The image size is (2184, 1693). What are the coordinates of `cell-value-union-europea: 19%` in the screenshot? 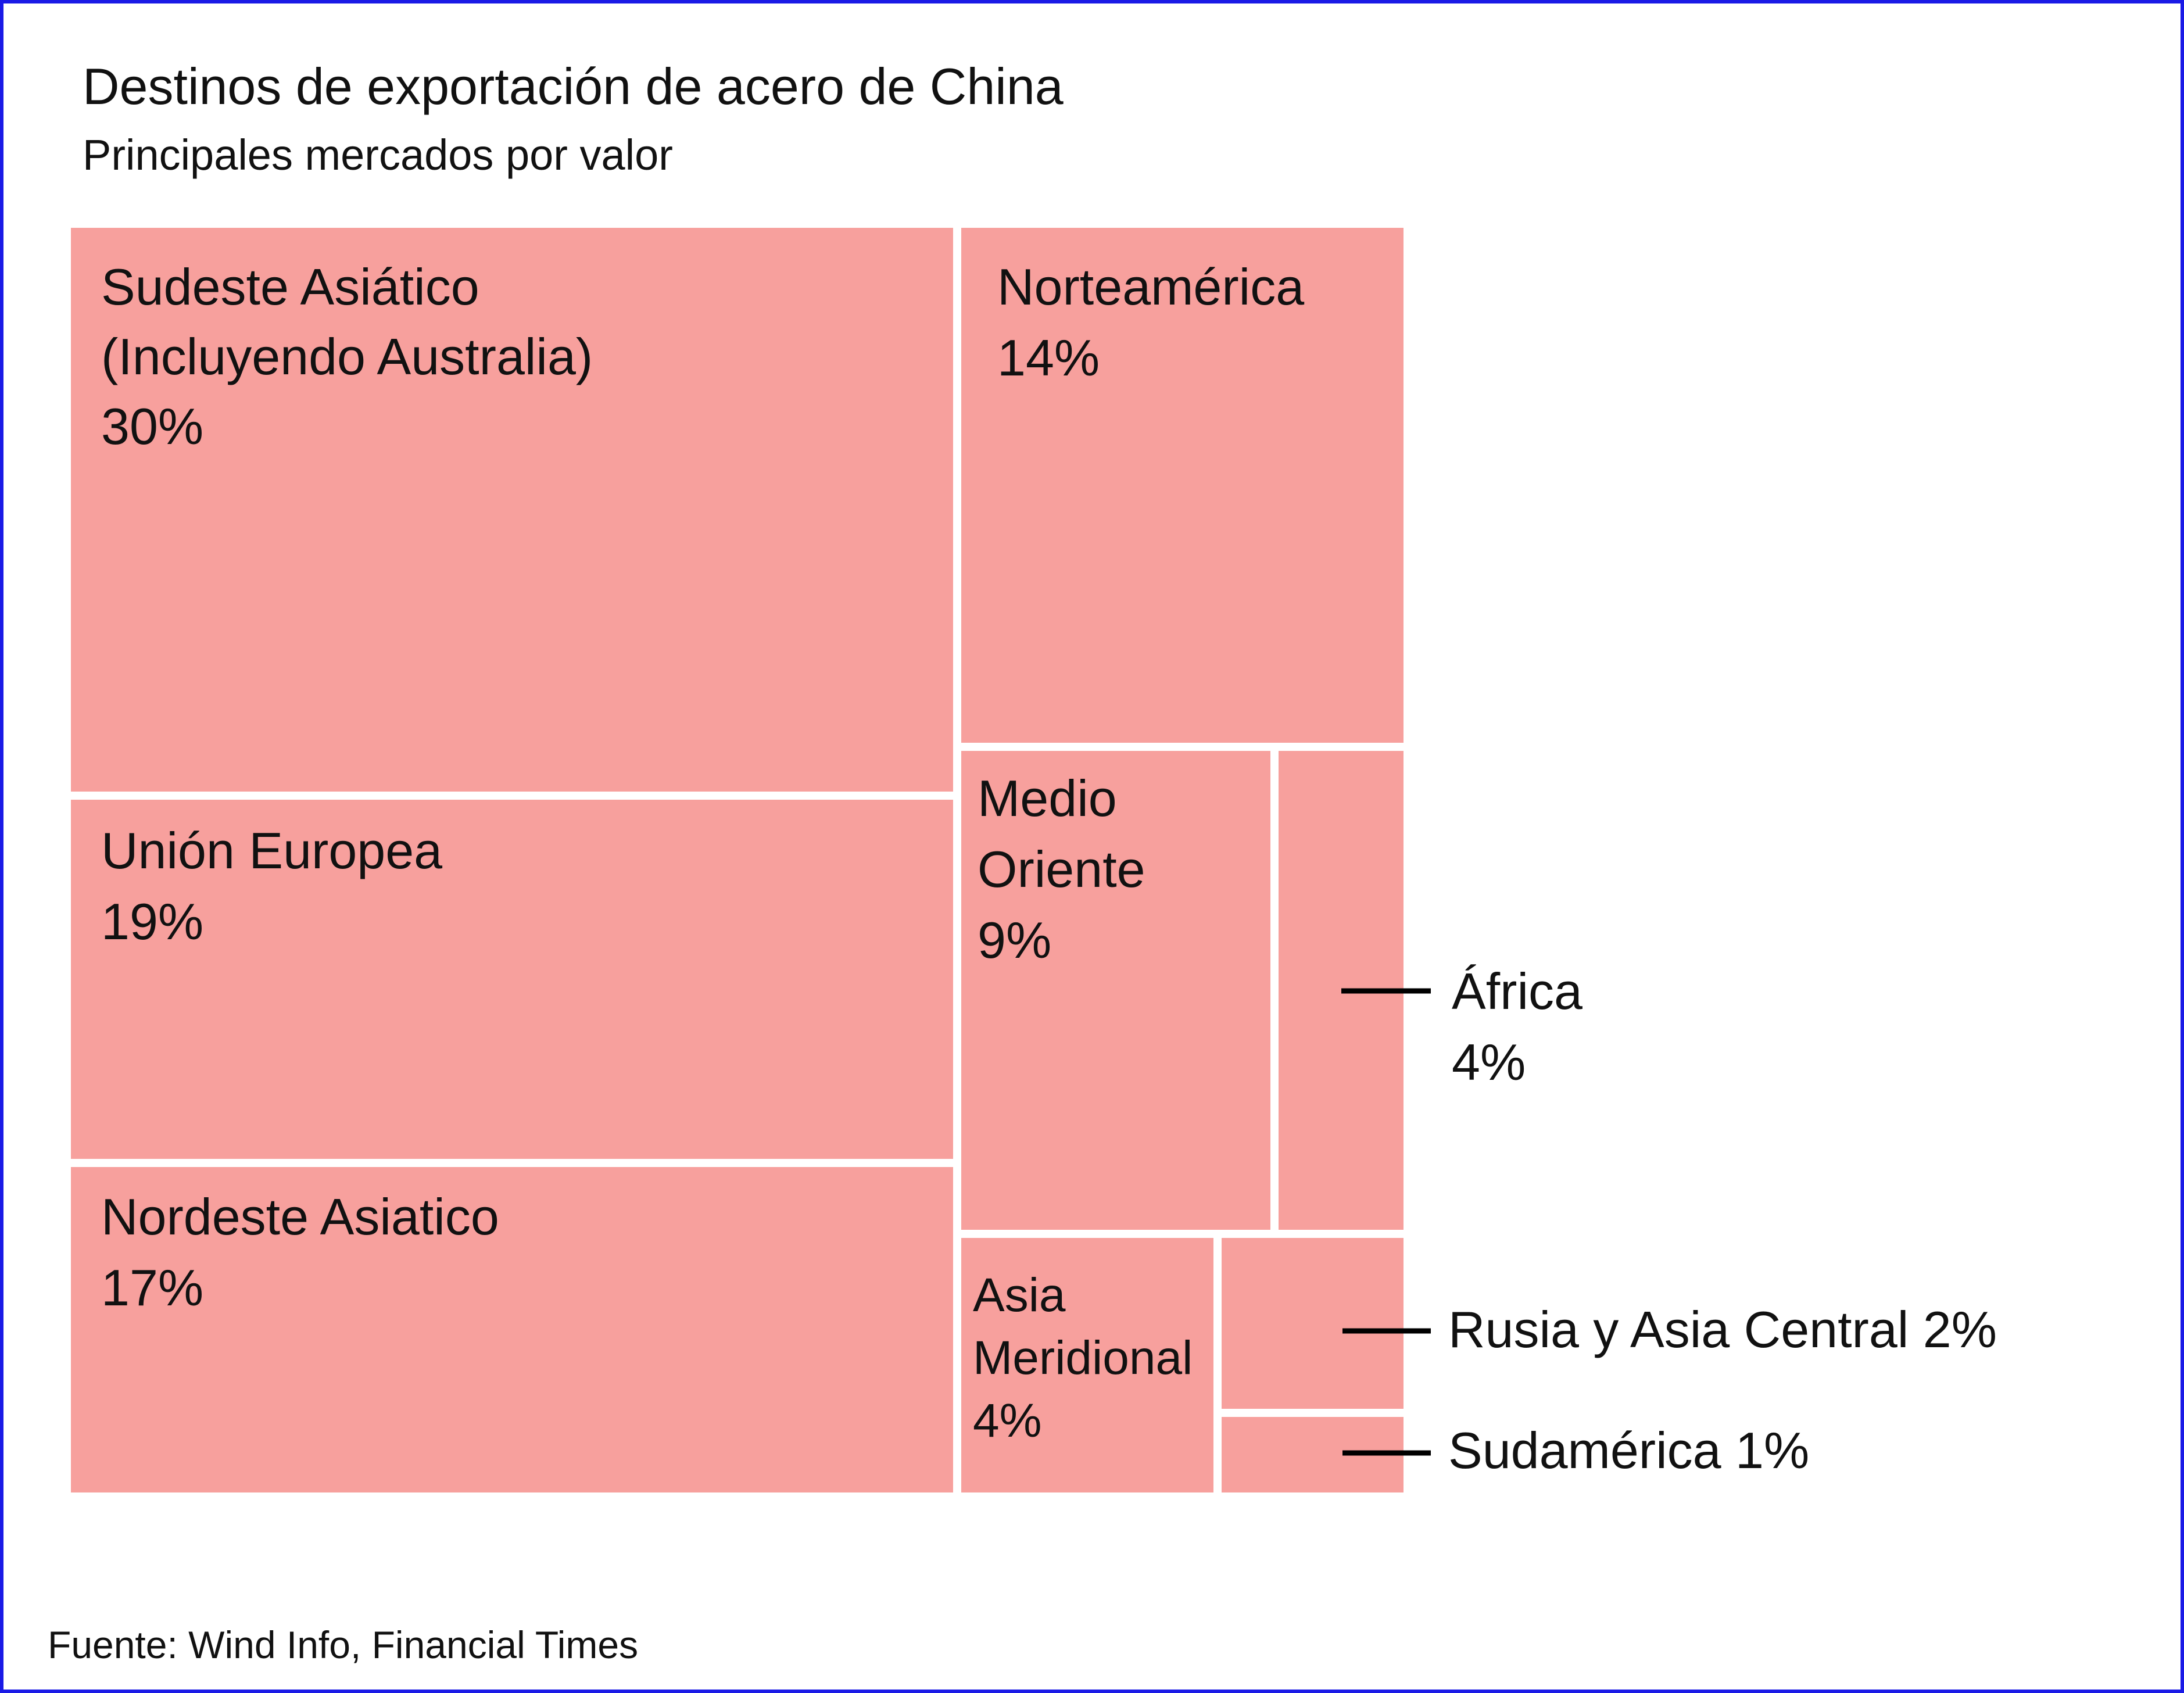 It's located at (152, 922).